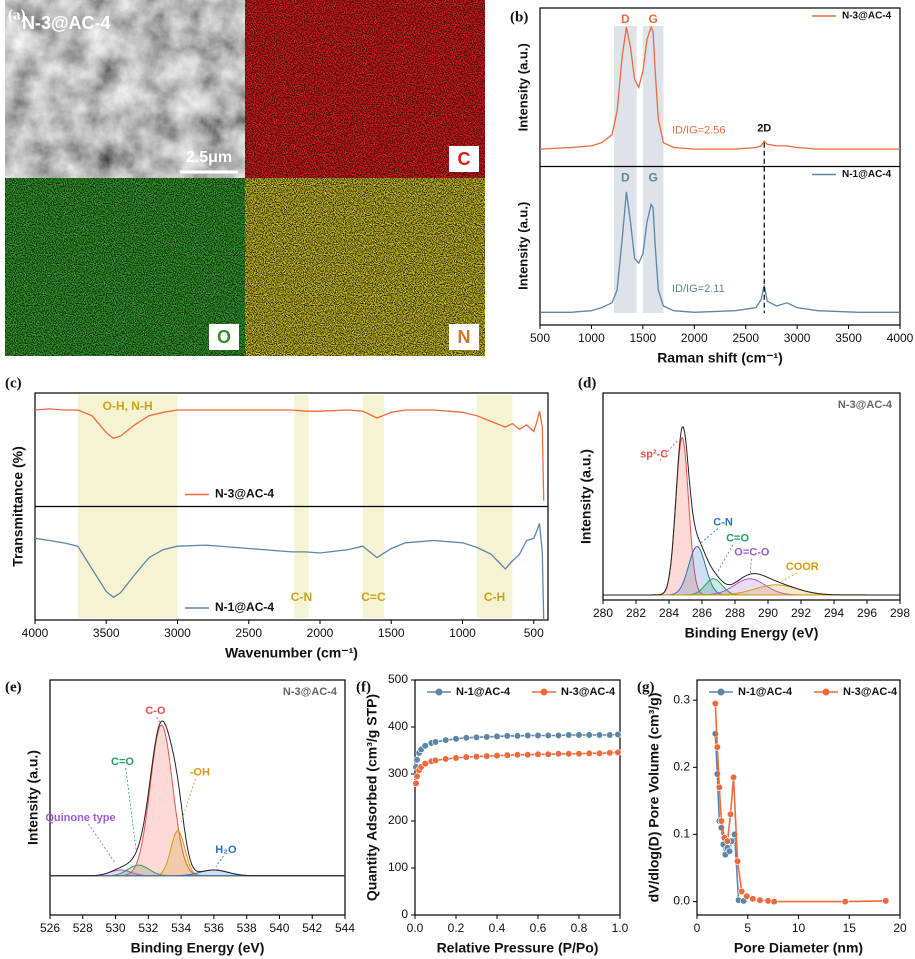 This screenshot has height=959, width=915. What do you see at coordinates (752, 553) in the screenshot?
I see `component-label: O=C-O` at bounding box center [752, 553].